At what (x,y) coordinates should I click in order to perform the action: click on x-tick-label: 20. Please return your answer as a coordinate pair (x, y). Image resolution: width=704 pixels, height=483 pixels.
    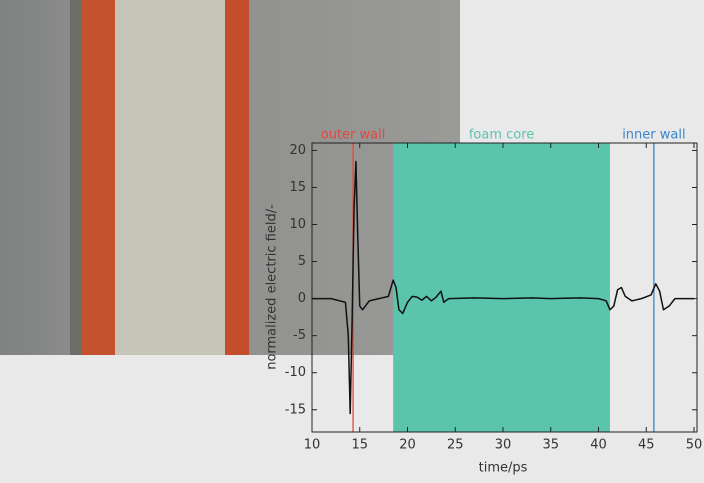
    Looking at the image, I should click on (407, 445).